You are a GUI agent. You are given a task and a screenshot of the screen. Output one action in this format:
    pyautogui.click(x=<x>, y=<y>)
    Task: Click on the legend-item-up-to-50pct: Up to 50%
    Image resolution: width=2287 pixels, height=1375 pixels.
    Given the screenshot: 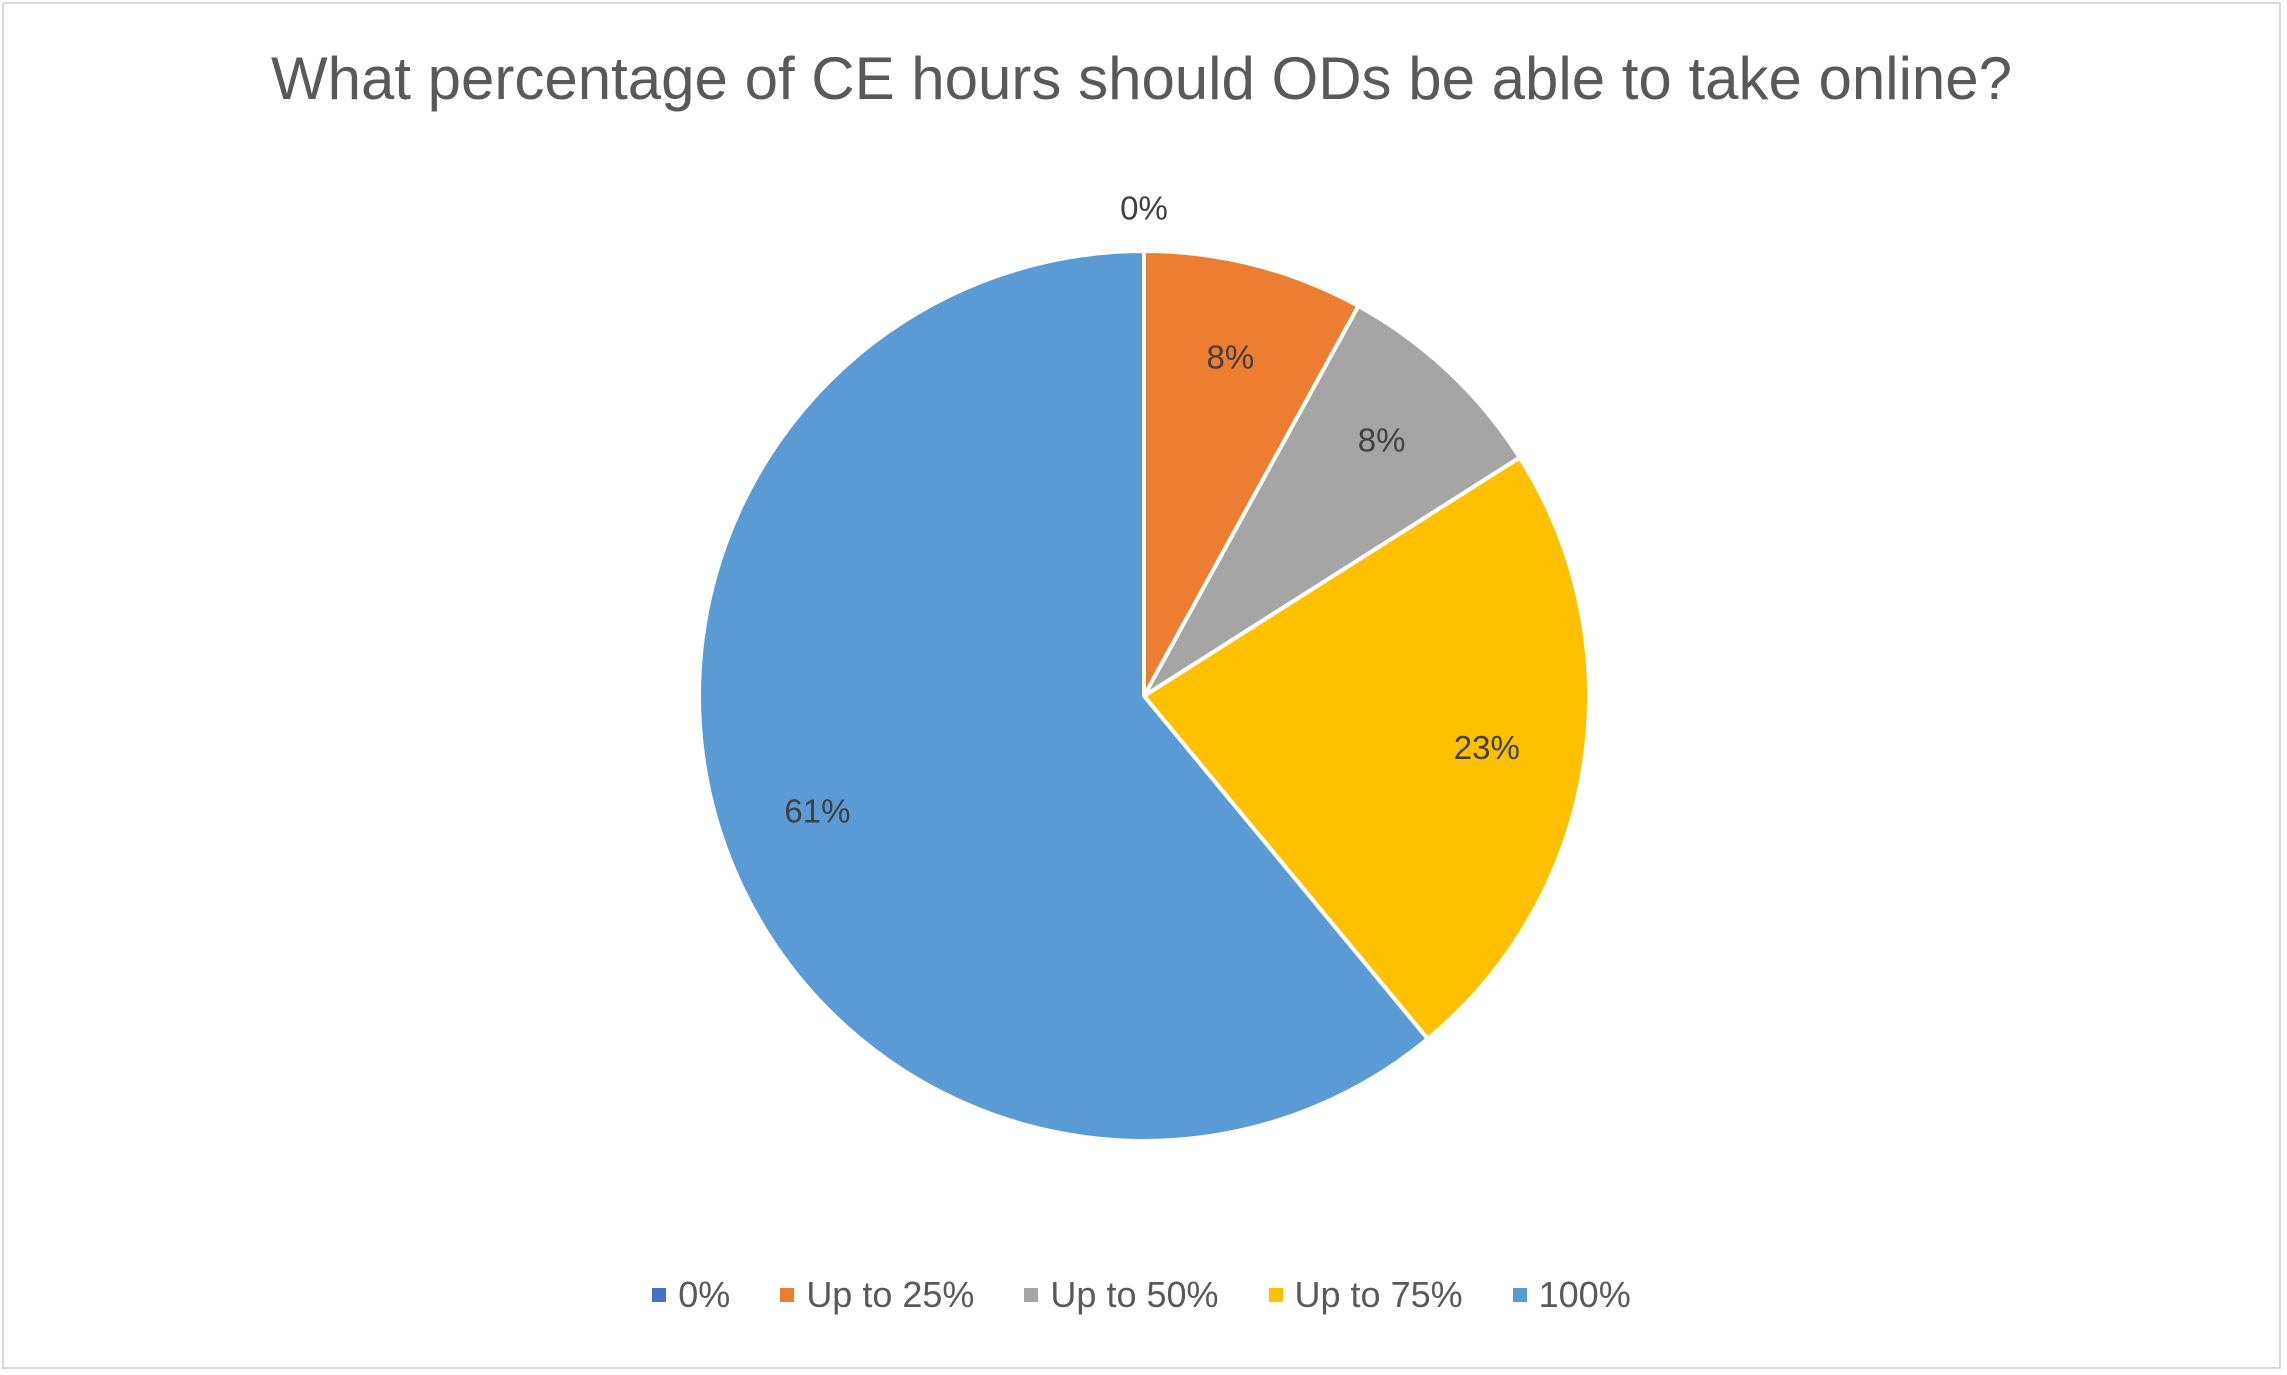 What is the action you would take?
    pyautogui.click(x=1121, y=1295)
    